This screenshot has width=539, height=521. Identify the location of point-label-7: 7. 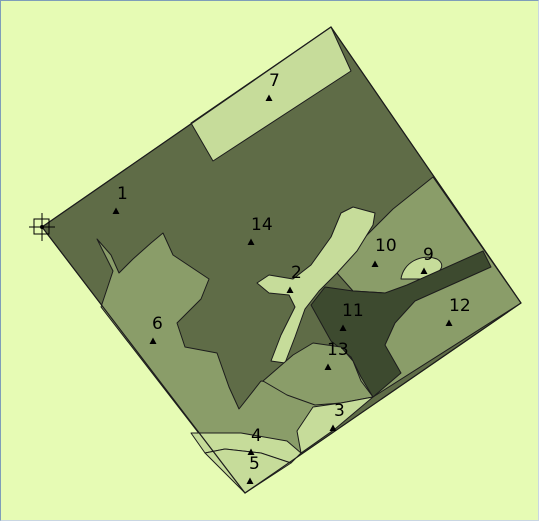
(274, 81).